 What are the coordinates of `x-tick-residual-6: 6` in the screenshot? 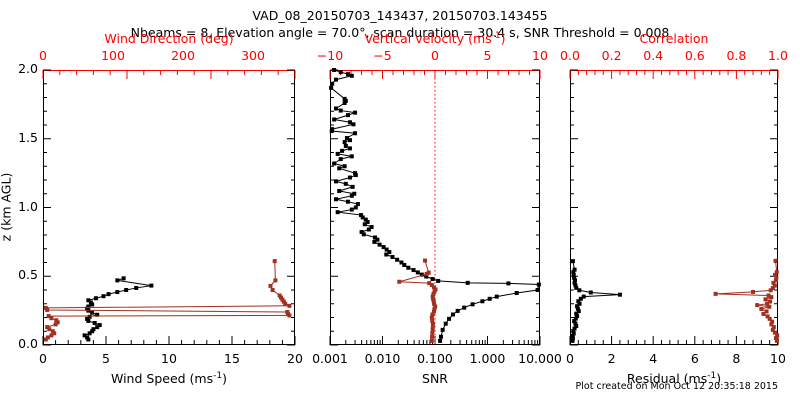 It's located at (694, 358).